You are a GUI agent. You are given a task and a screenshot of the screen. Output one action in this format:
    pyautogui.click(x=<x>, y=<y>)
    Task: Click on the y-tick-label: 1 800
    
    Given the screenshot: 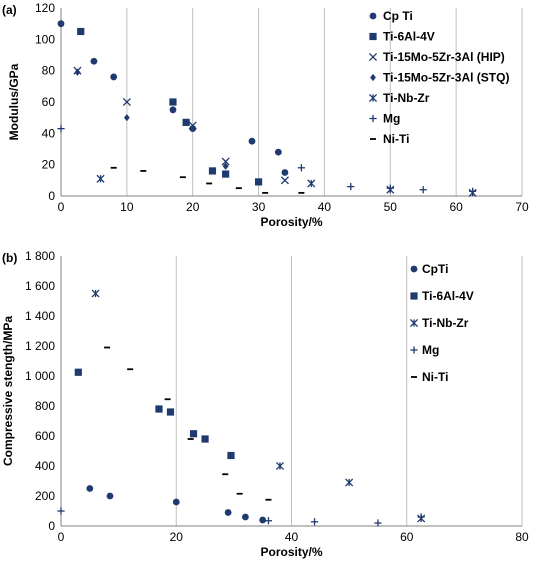 What is the action you would take?
    pyautogui.click(x=40, y=256)
    